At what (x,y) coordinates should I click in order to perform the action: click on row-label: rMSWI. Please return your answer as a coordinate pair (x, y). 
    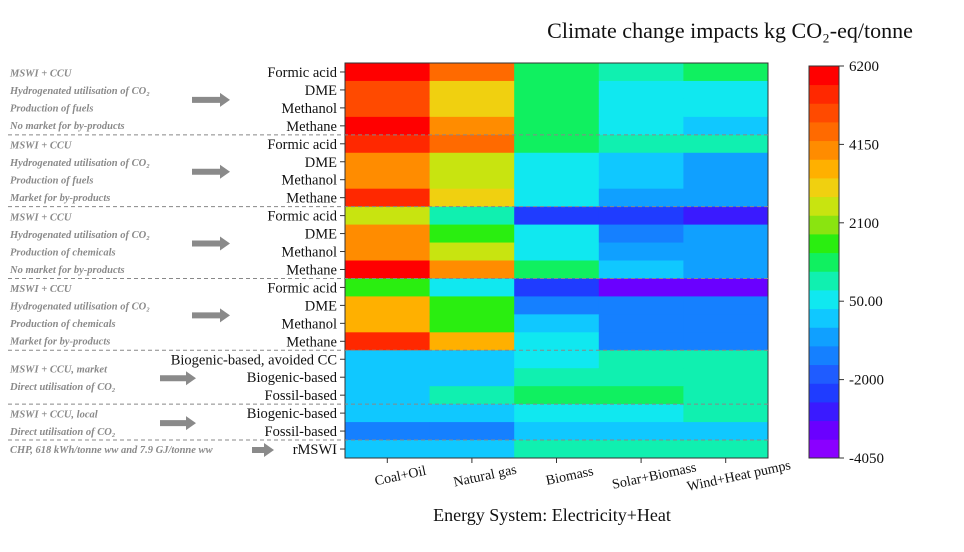
    Looking at the image, I should click on (315, 450).